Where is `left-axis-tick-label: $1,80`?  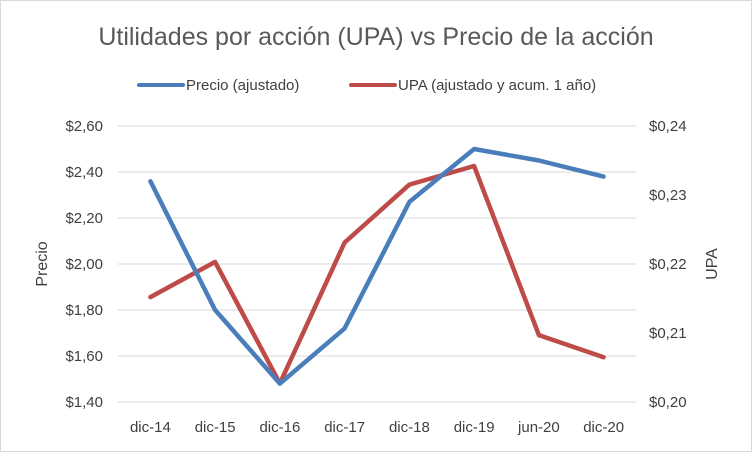 left-axis-tick-label: $1,80 is located at coordinates (84, 310).